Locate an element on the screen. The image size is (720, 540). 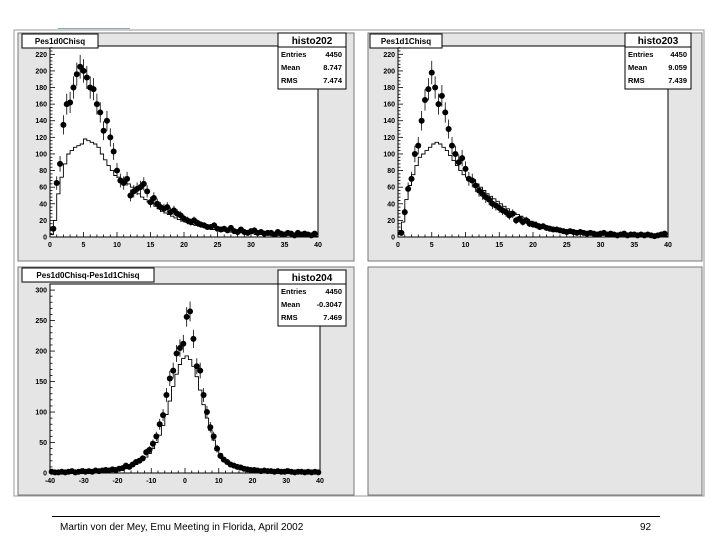
y-tick-label: 150 is located at coordinates (41, 382).